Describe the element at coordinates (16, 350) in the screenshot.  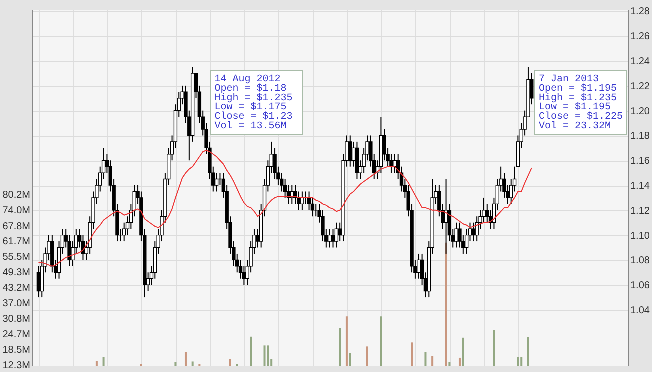
I see `y2-tick-label: 18.5M` at that location.